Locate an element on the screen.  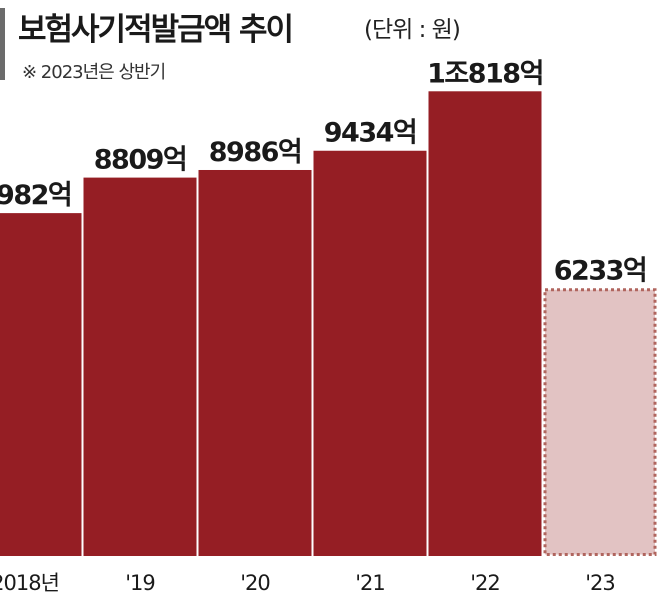
unit-label: (단위 : 원) is located at coordinates (412, 30).